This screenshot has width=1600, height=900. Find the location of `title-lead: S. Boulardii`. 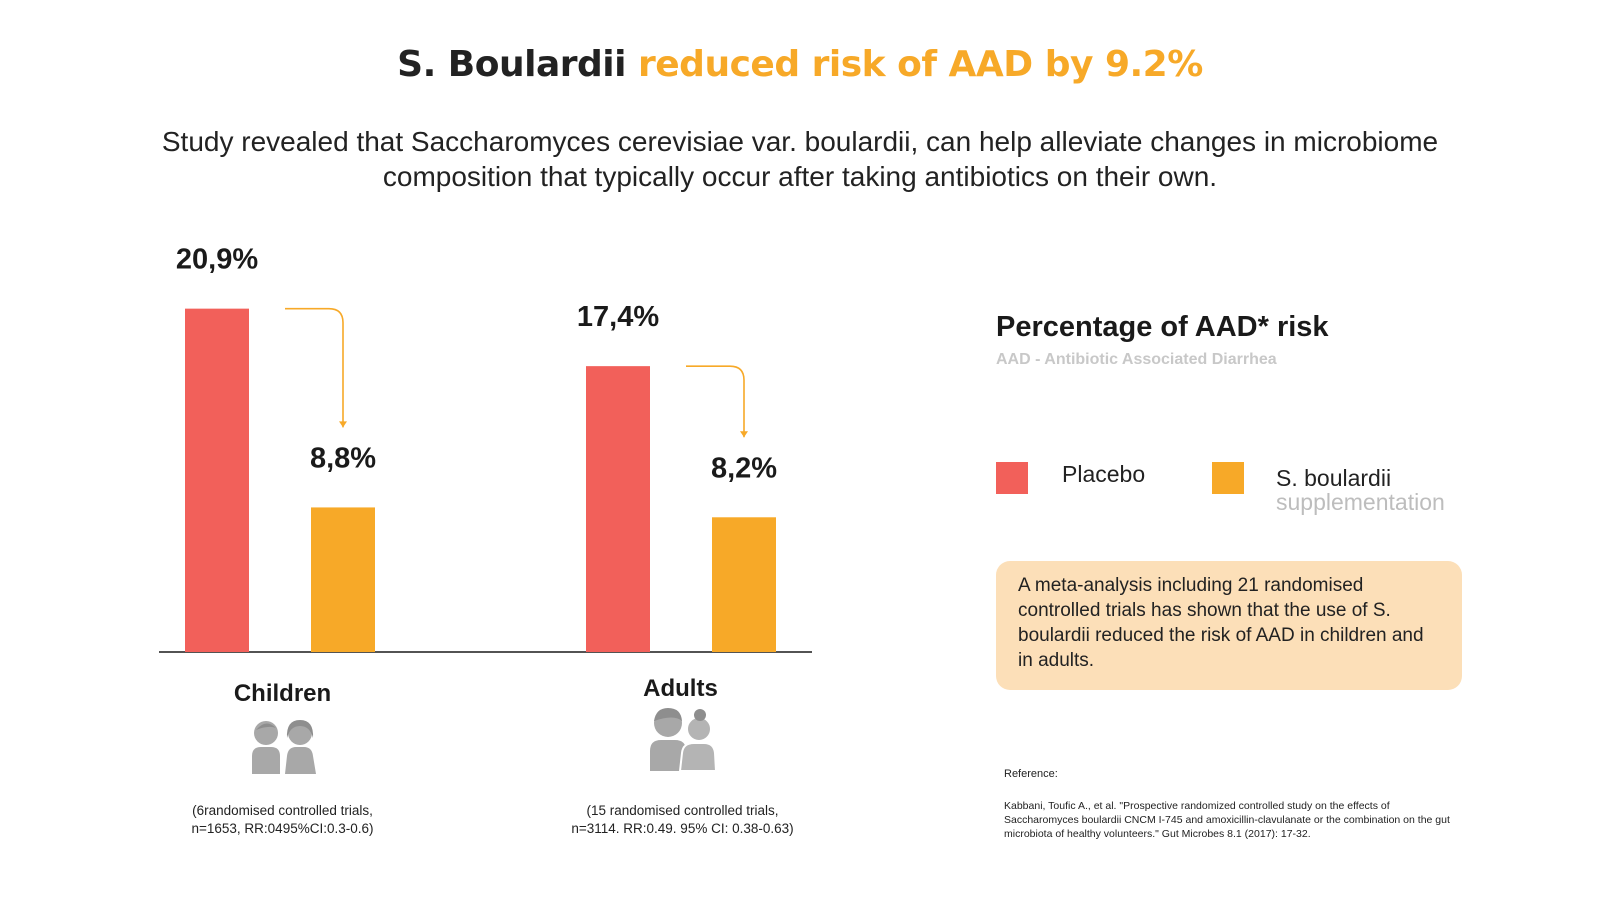

title-lead: S. Boulardii is located at coordinates (511, 64).